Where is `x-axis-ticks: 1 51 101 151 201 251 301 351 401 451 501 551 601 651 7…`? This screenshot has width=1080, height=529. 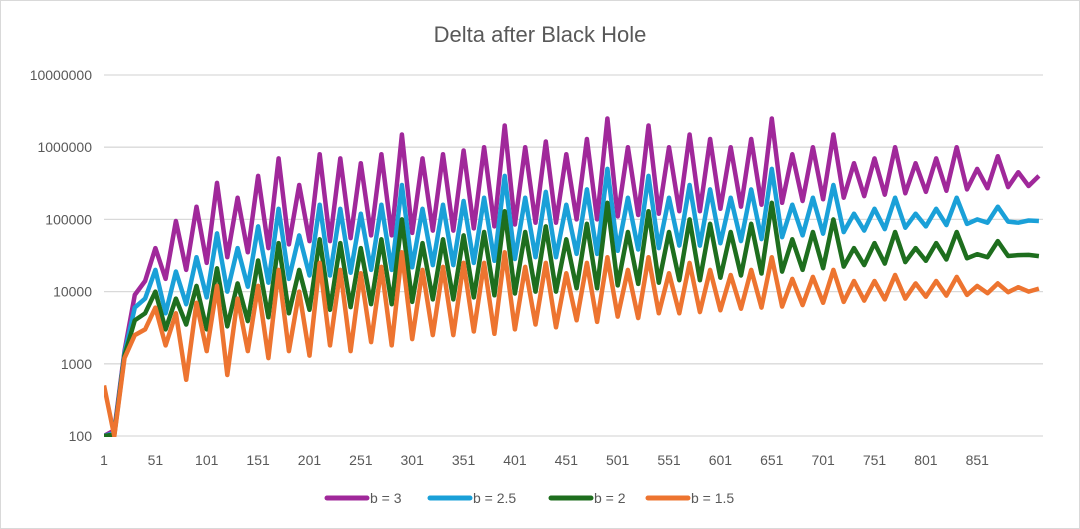 x-axis-ticks: 1 51 101 151 201 251 301 351 401 451 501 551 601 651 7… is located at coordinates (544, 460).